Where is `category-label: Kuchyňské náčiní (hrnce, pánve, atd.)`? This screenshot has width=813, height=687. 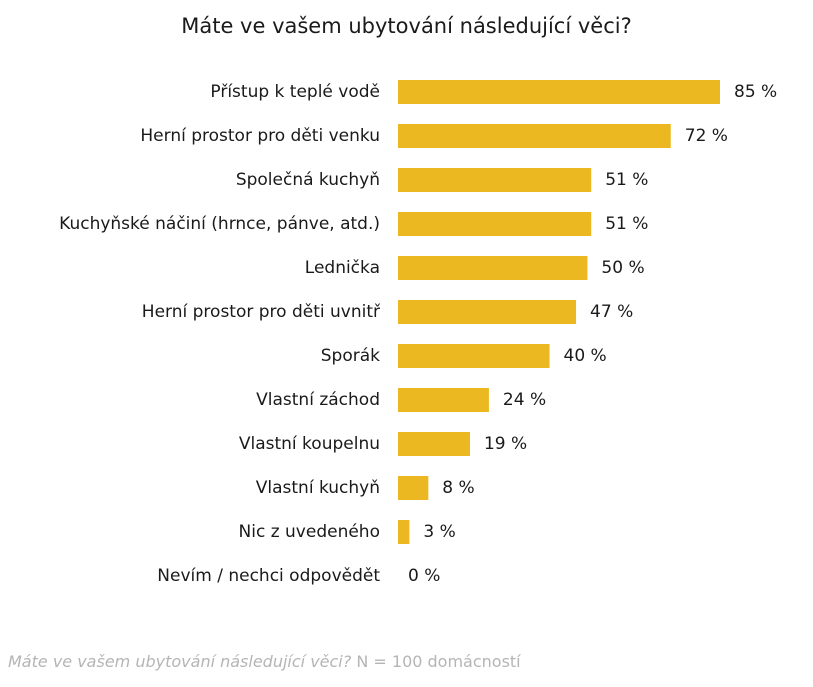
category-label: Kuchyňské náčiní (hrnce, pánve, atd.) is located at coordinates (219, 224).